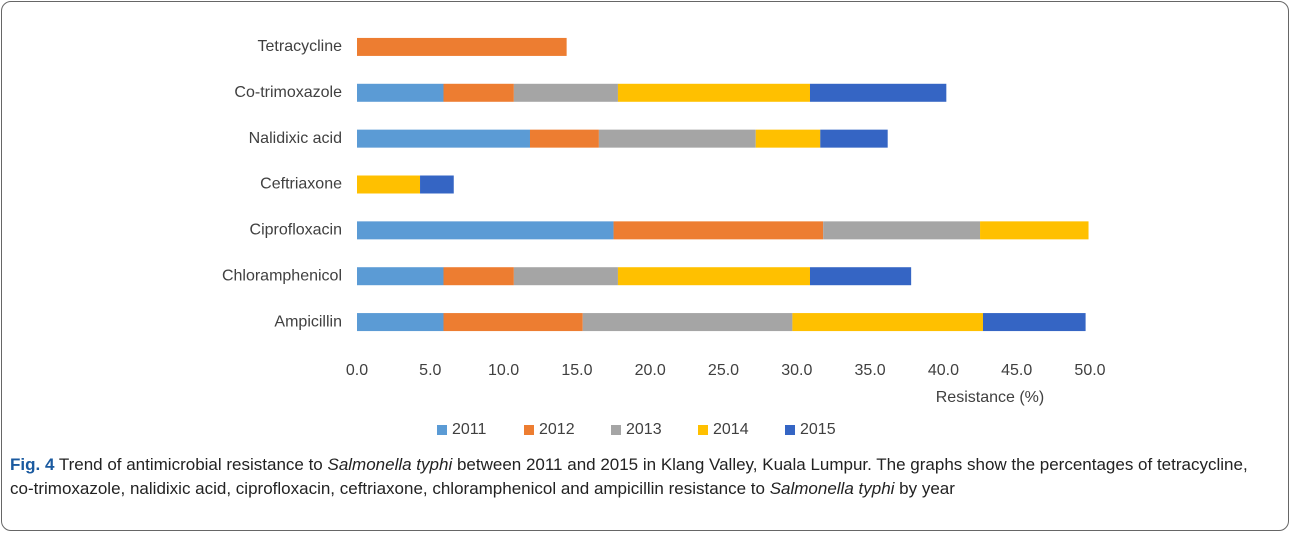  I want to click on caption-text: by year, so click(924, 488).